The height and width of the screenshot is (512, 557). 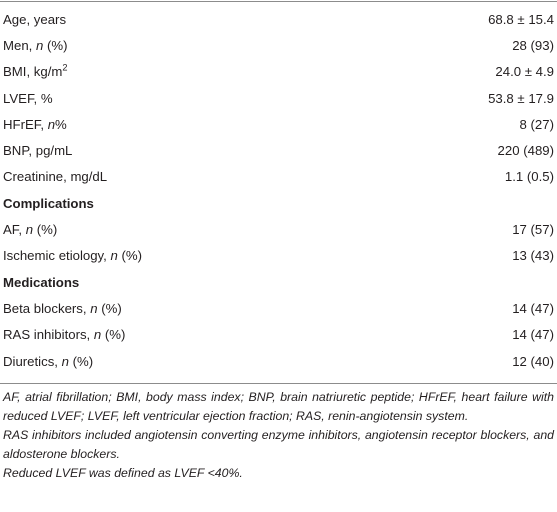 What do you see at coordinates (278, 1) in the screenshot?
I see `top-rule` at bounding box center [278, 1].